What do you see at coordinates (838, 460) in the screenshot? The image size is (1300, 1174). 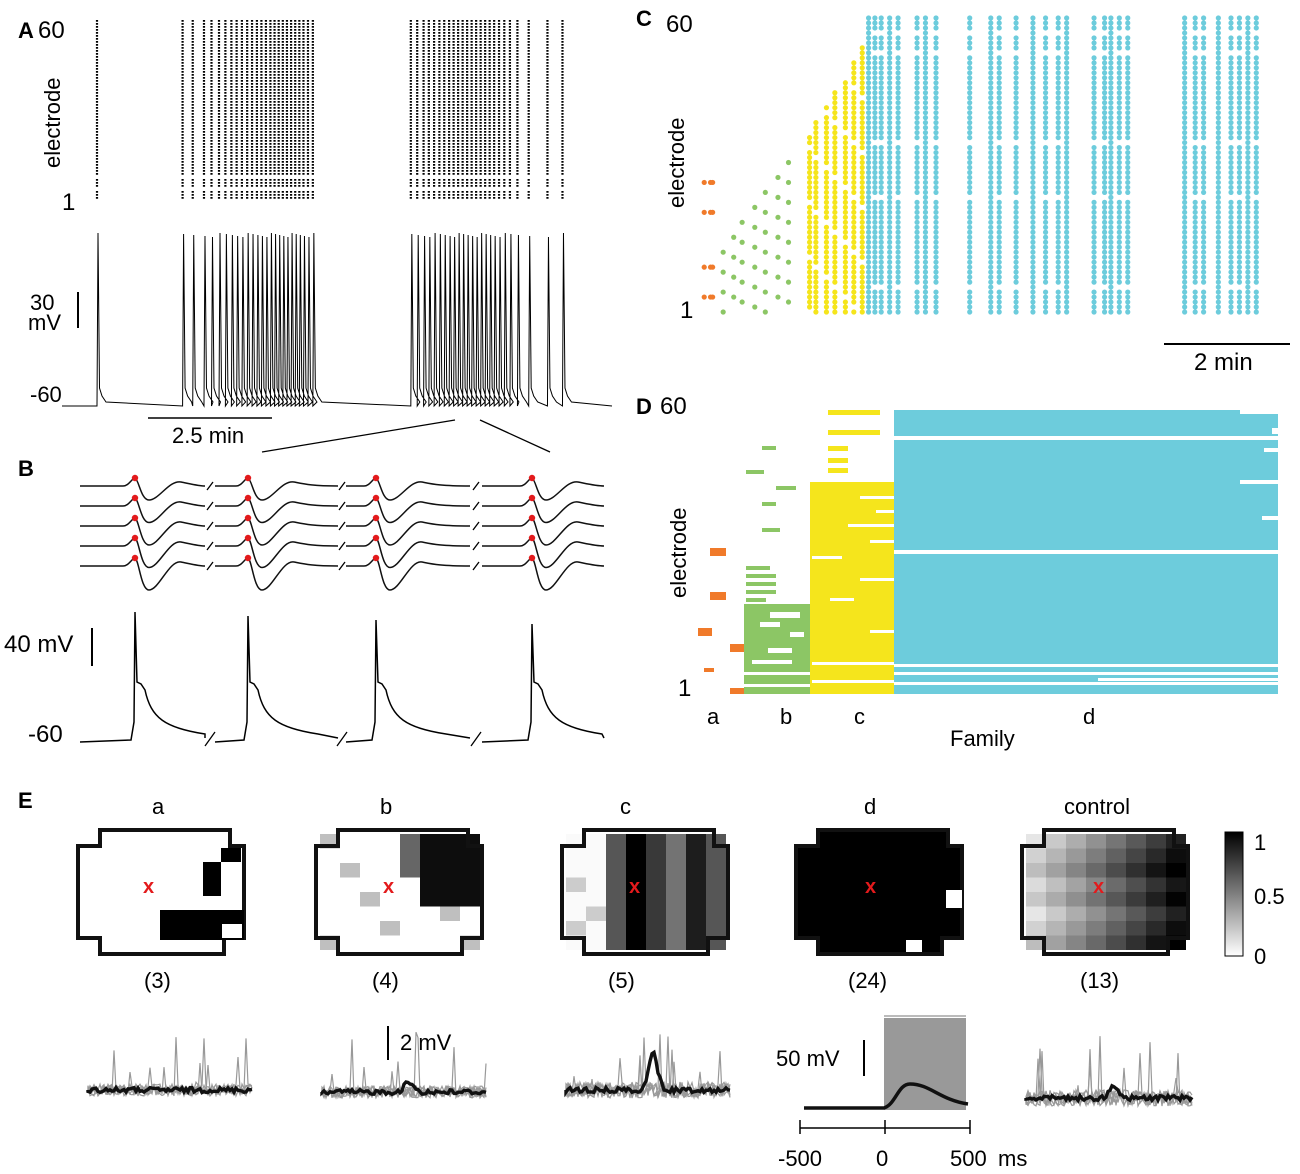 I see `d-cell-c` at bounding box center [838, 460].